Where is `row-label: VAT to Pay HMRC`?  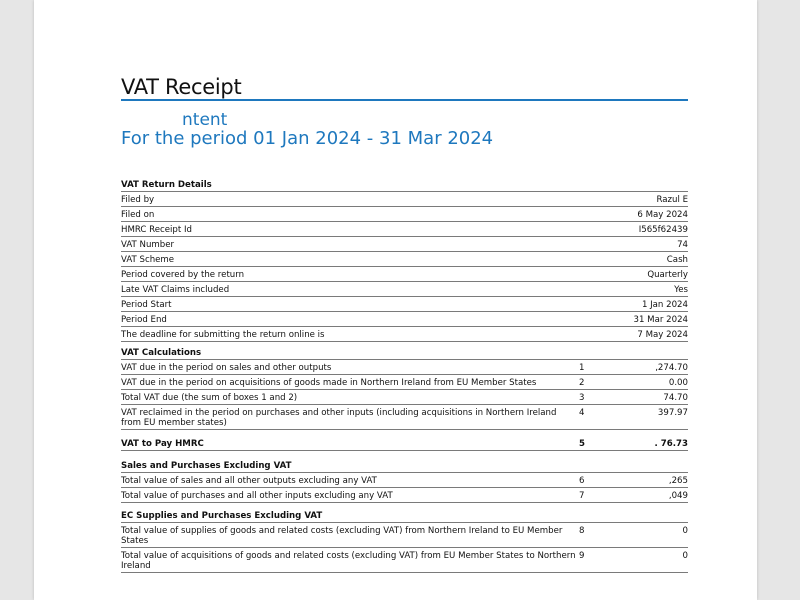
row-label: VAT to Pay HMRC is located at coordinates (162, 444).